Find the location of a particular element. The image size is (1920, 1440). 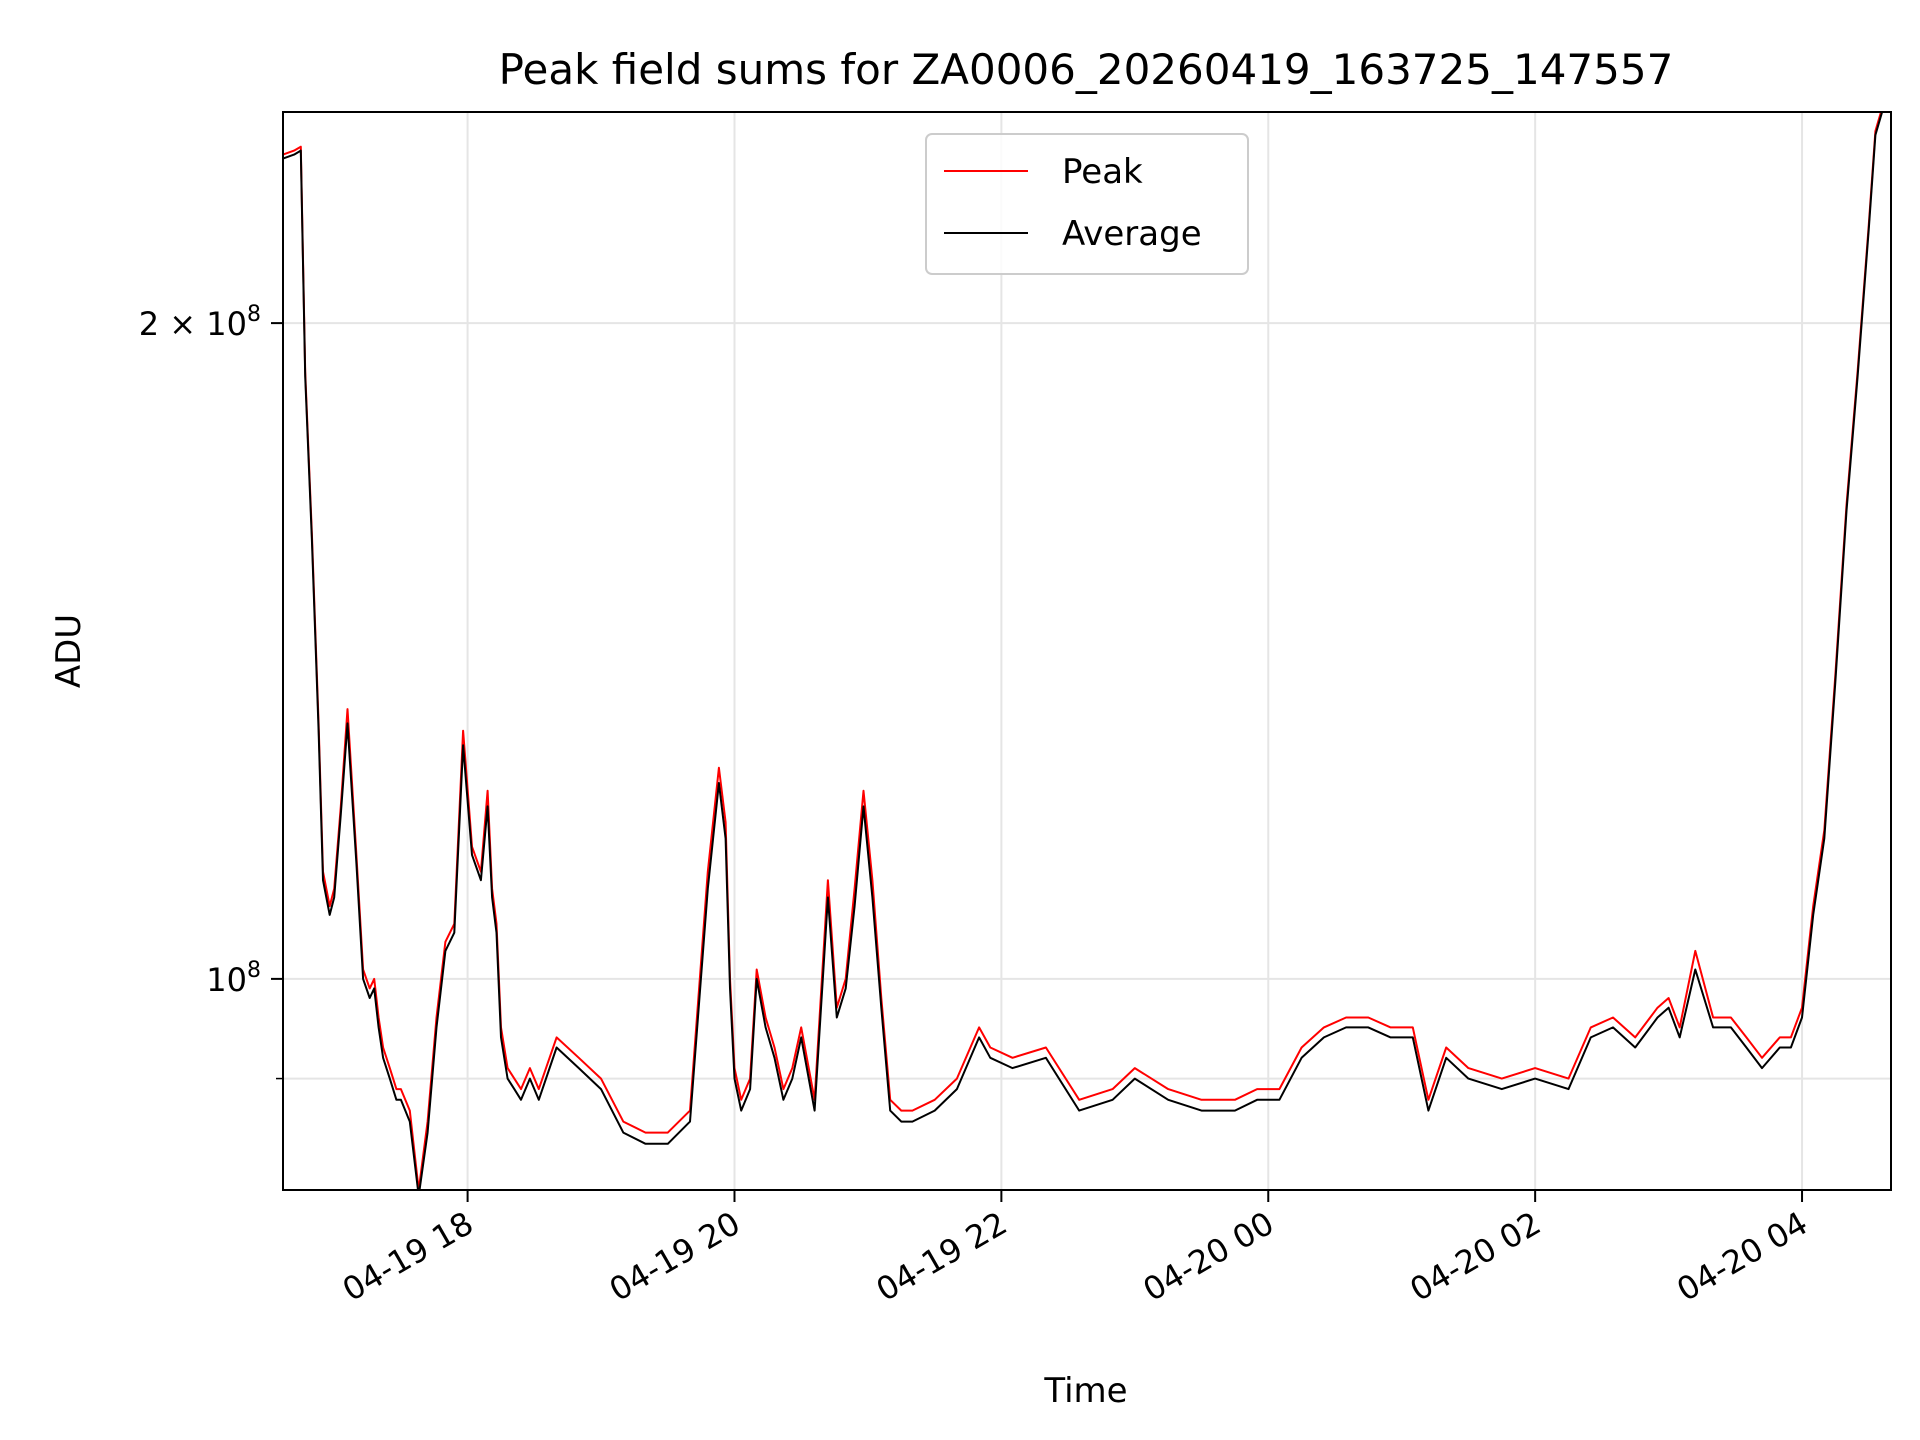

y-tick-label: 108 is located at coordinates (233, 978).